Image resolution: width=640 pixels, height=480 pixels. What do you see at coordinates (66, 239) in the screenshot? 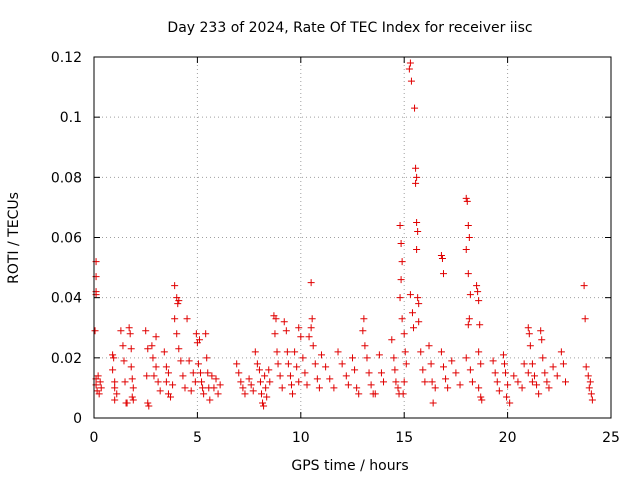
I see `y-tick-label: 0.06` at bounding box center [66, 239].